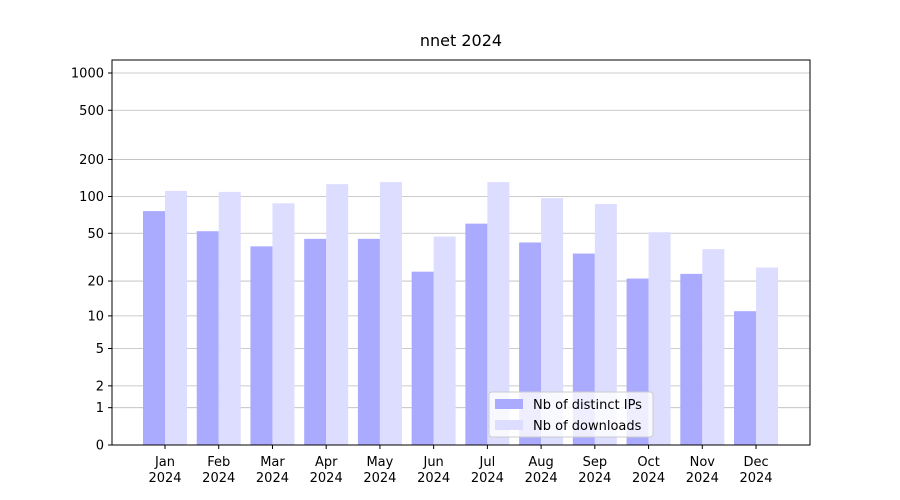 The image size is (900, 500). What do you see at coordinates (702, 470) in the screenshot?
I see `x-tick-label: Nov 2024` at bounding box center [702, 470].